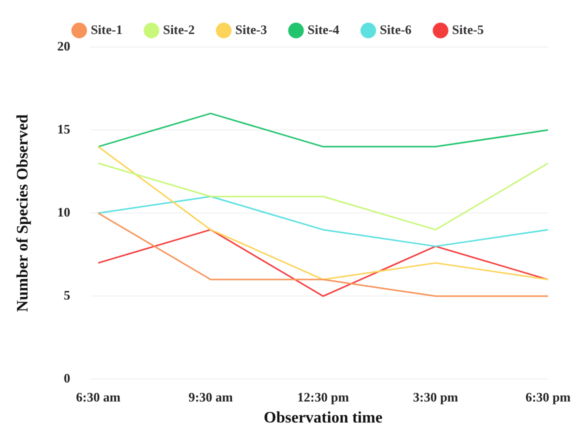  Describe the element at coordinates (98, 396) in the screenshot. I see `x-tick-label: 6:30 am` at that location.